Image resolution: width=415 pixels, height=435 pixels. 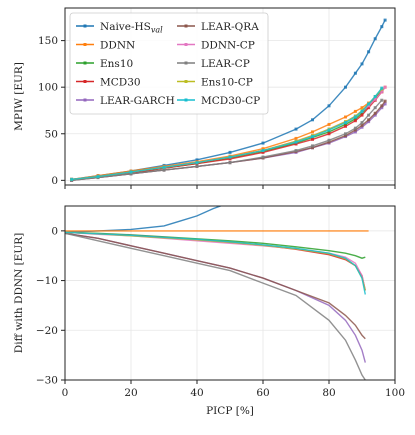 I want to click on y-tick-label: 0, so click(x=54, y=181).